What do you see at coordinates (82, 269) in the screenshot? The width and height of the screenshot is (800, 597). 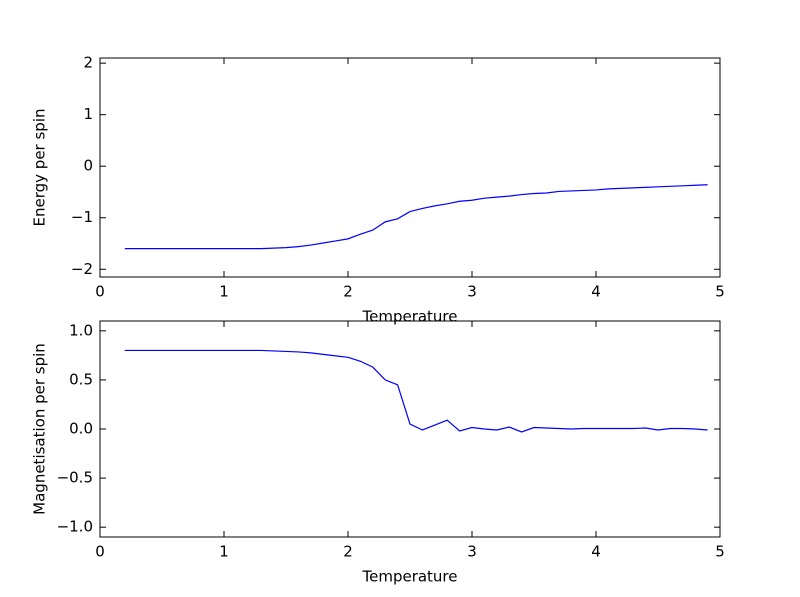 I see `y-tick-label: −2` at bounding box center [82, 269].